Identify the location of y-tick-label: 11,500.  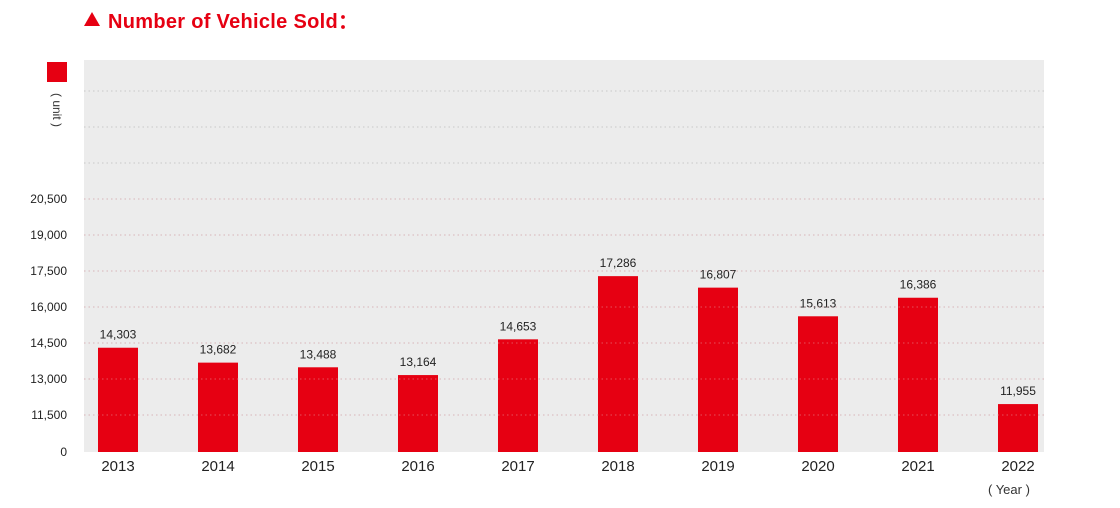
(49, 415).